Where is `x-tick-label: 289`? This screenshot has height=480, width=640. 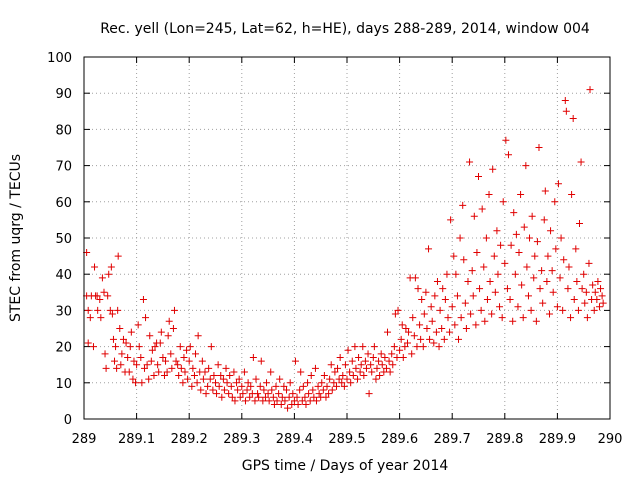 x-tick-label: 289 is located at coordinates (84, 439).